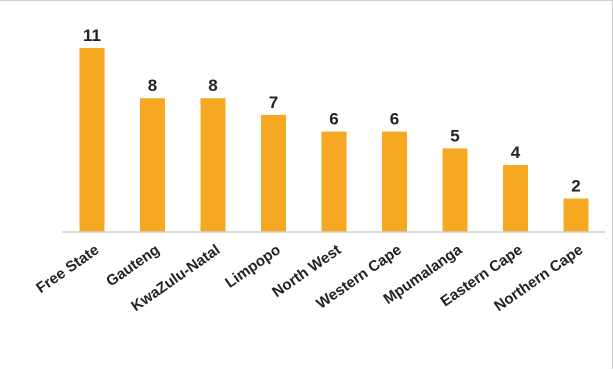  I want to click on bar-eastern-cape, so click(515, 198).